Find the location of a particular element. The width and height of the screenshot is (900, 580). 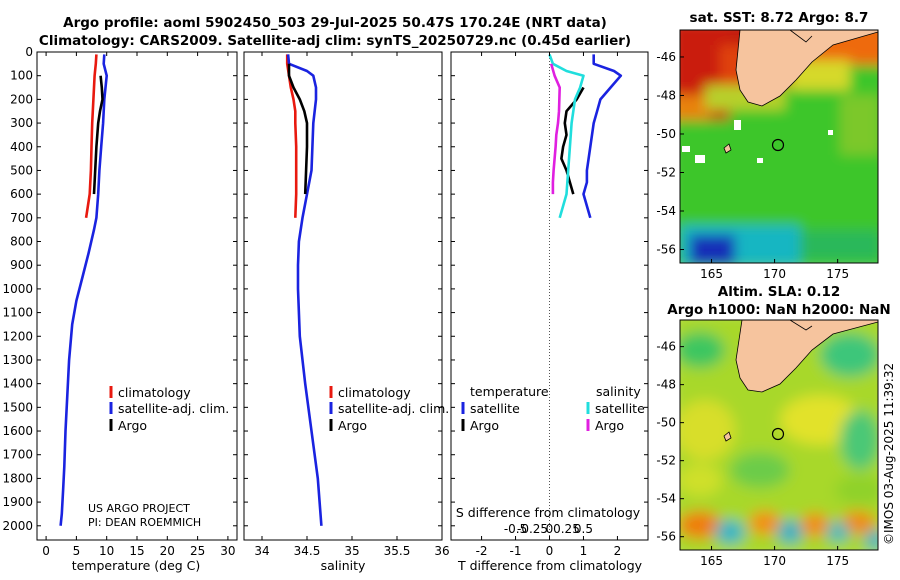

salinity-xtick-label: 36 is located at coordinates (441, 551).